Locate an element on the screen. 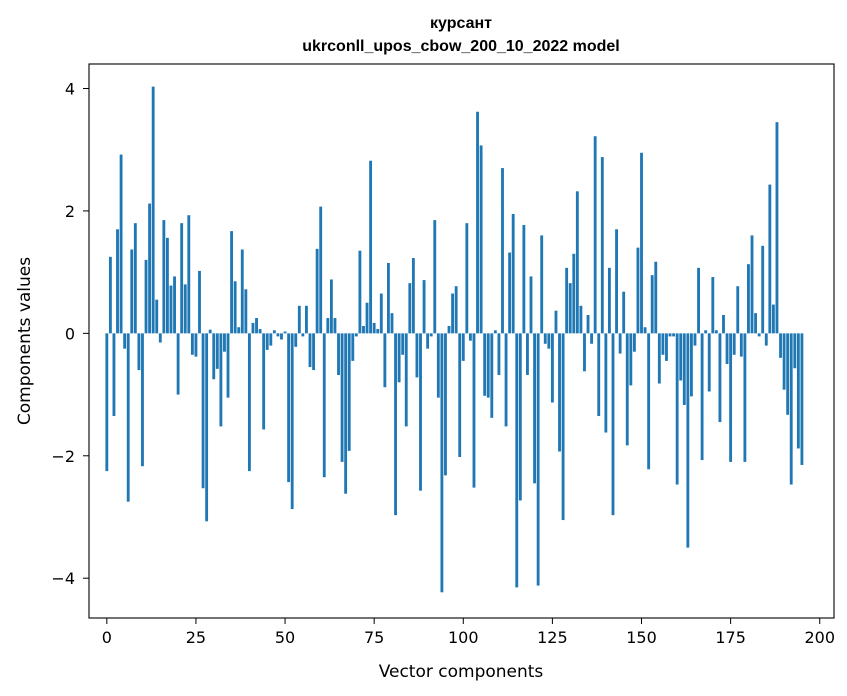 Image resolution: width=847 pixels, height=696 pixels. y-axis-label: Components values is located at coordinates (25, 341).